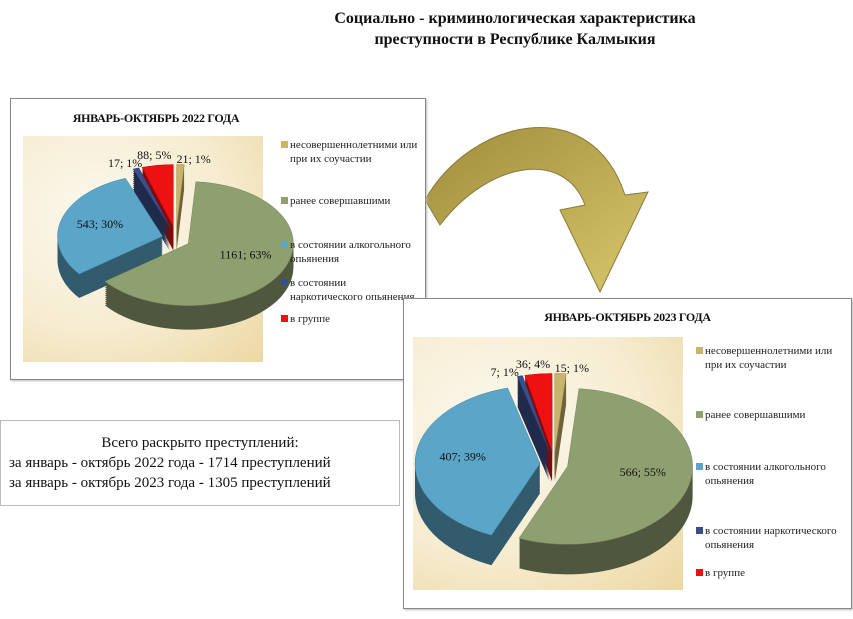 The width and height of the screenshot is (853, 619). What do you see at coordinates (200, 443) in the screenshot?
I see `totals-heading: Всего раскрыто преступлений:` at bounding box center [200, 443].